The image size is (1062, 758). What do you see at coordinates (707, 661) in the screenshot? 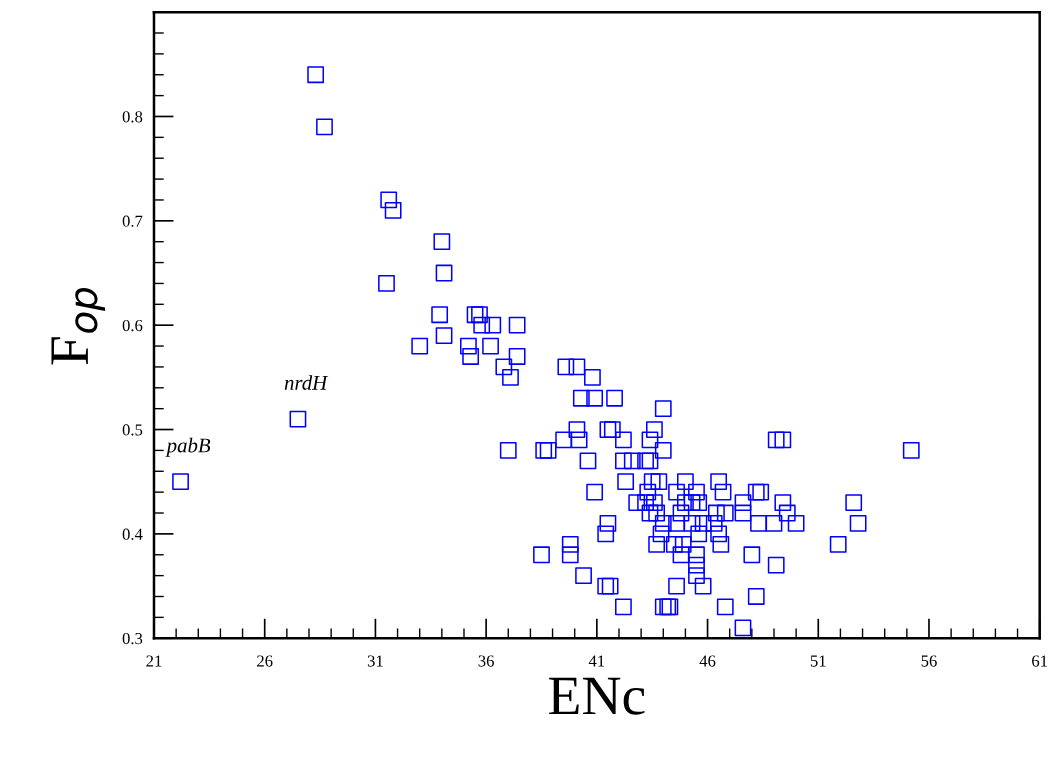
I see `x-tick-label: 46` at bounding box center [707, 661].